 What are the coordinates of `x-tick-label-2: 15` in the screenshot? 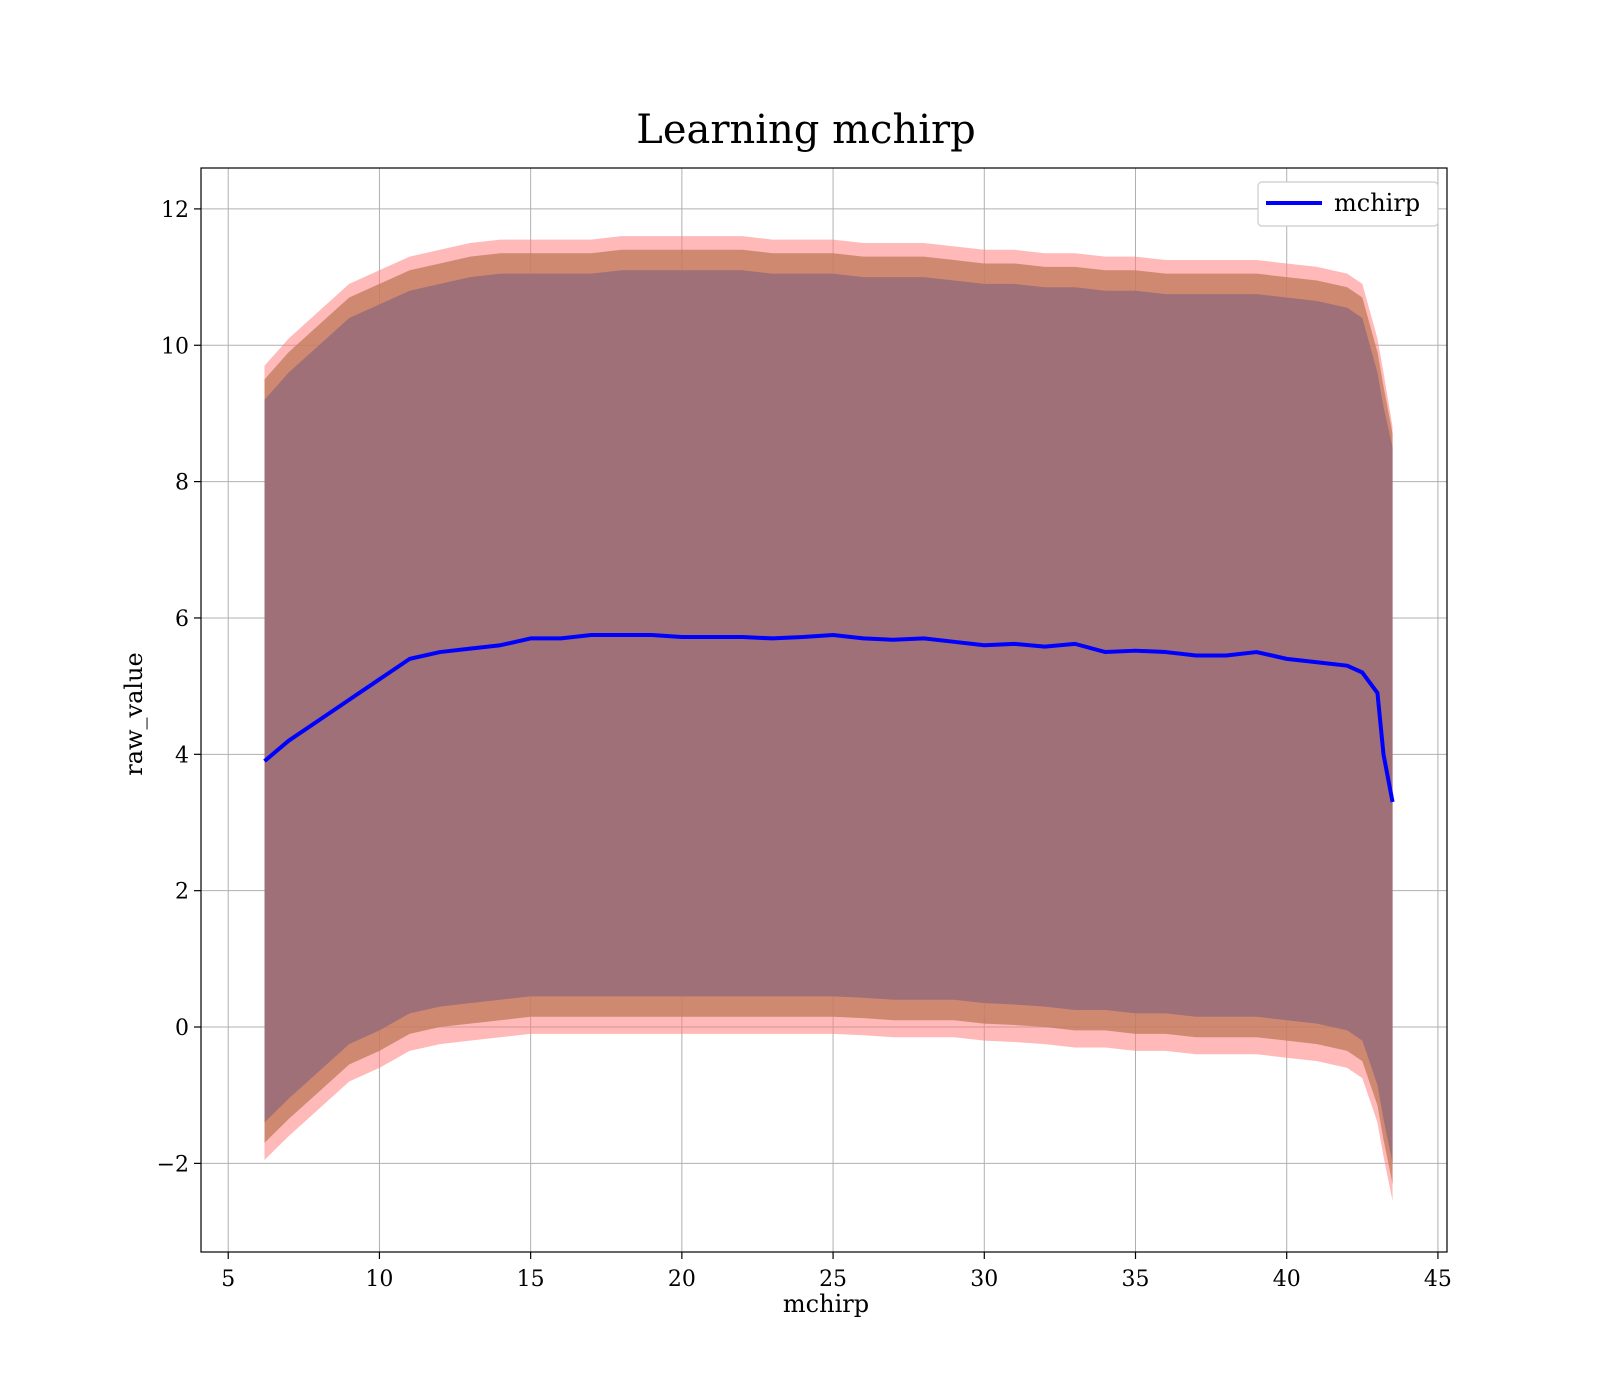 It's located at (531, 1279).